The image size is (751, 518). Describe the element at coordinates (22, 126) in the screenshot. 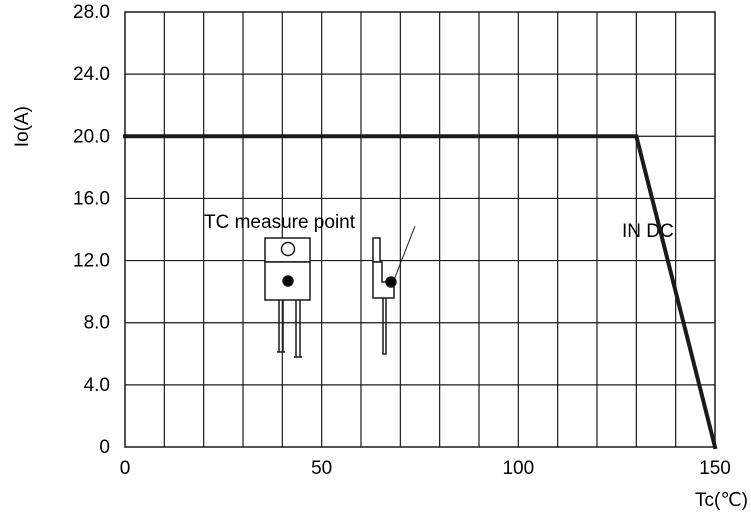

I see `y-axis-label: Io(A)` at that location.